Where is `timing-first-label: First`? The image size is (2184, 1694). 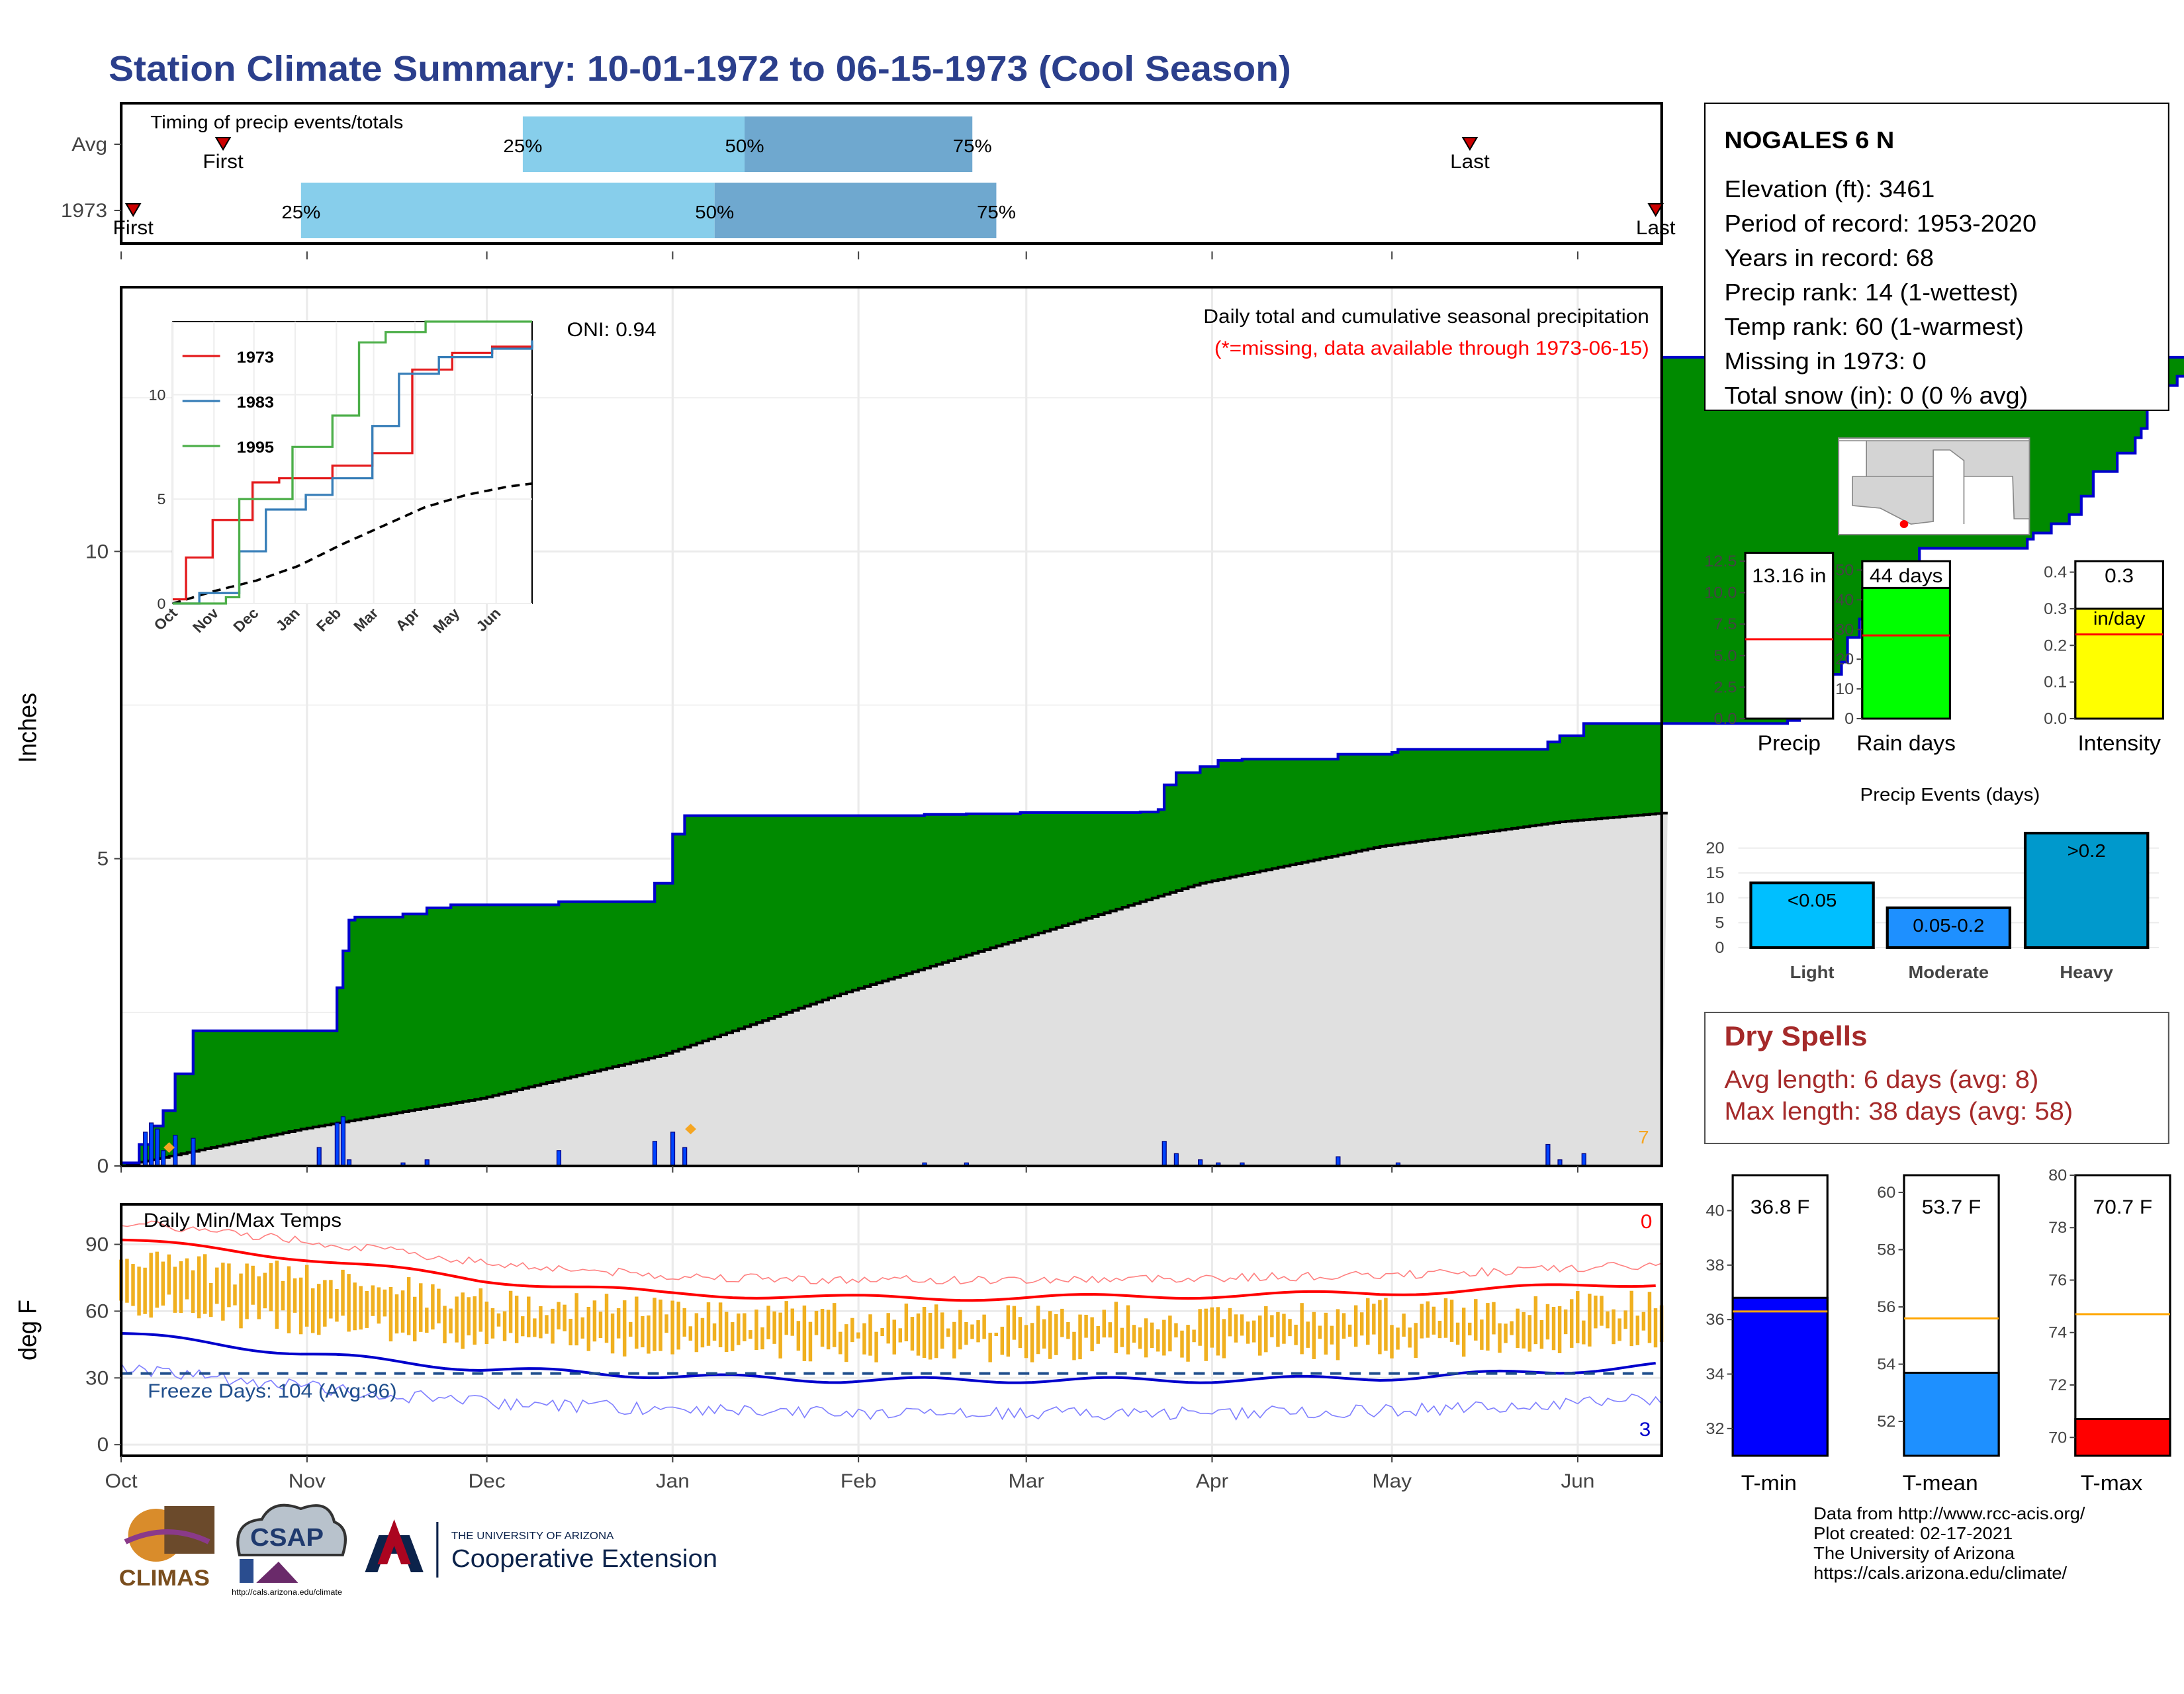
timing-first-label: First is located at coordinates (224, 161).